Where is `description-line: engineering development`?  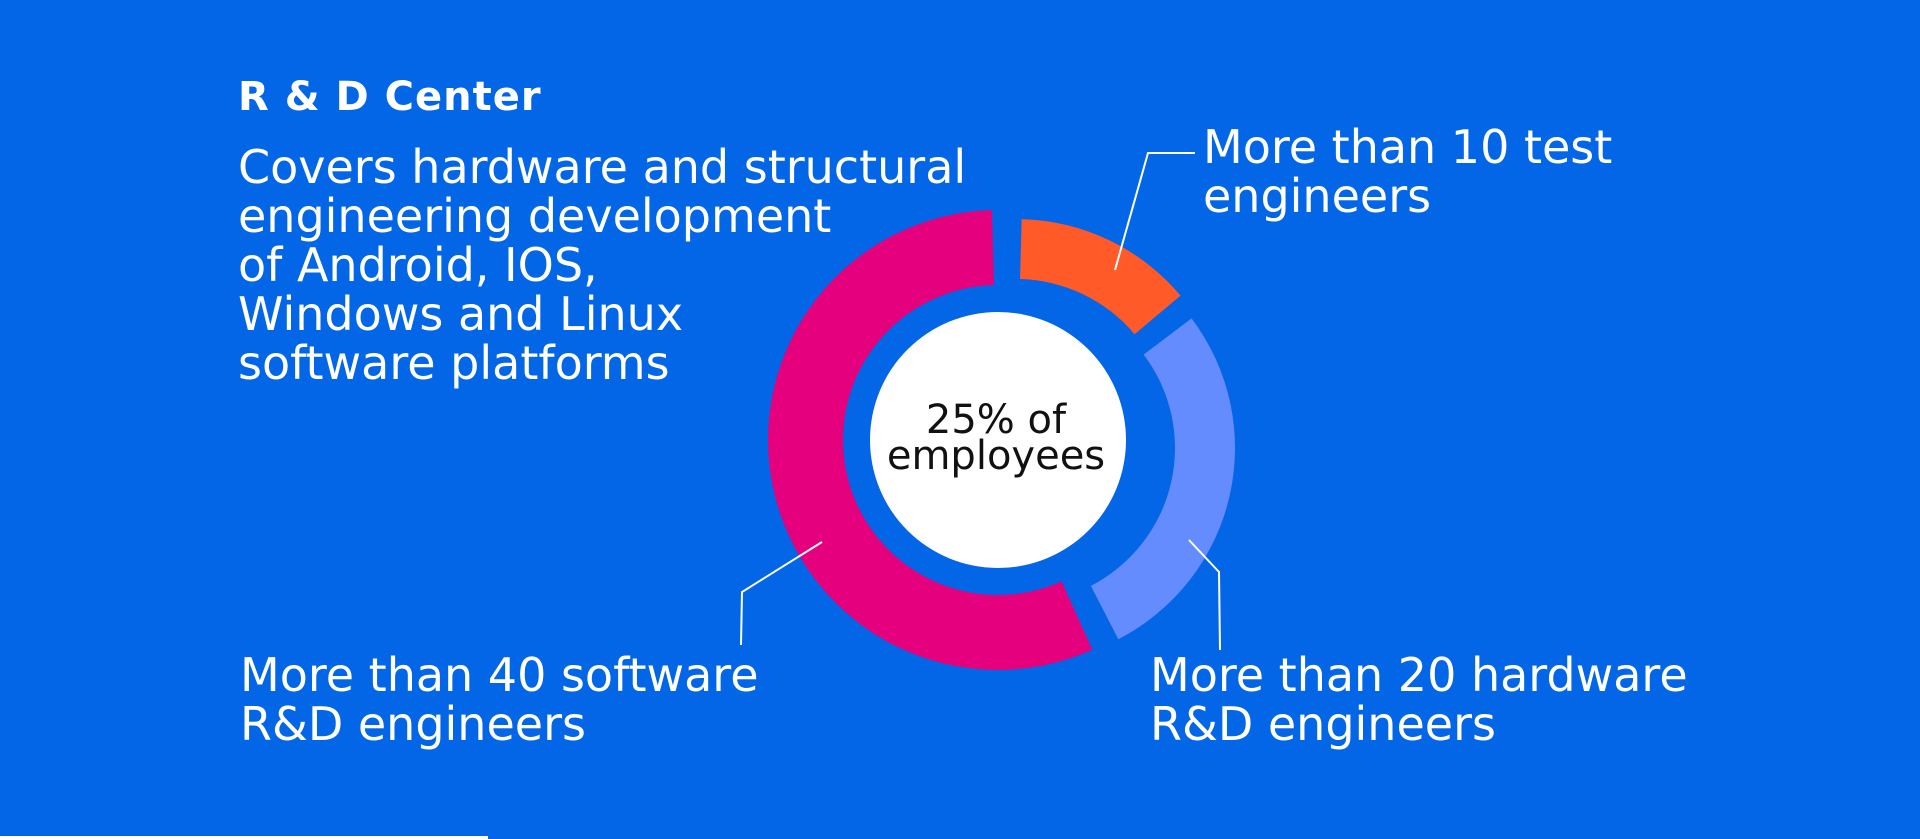 description-line: engineering development is located at coordinates (535, 216).